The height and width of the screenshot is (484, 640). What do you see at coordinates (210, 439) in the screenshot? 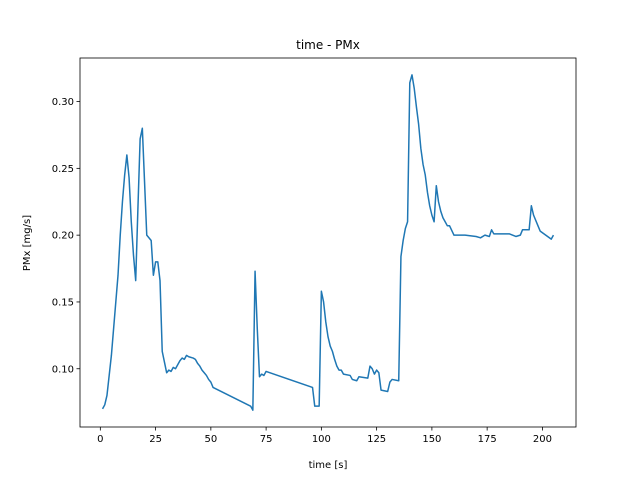
I see `x-tick-label: 50` at bounding box center [210, 439].